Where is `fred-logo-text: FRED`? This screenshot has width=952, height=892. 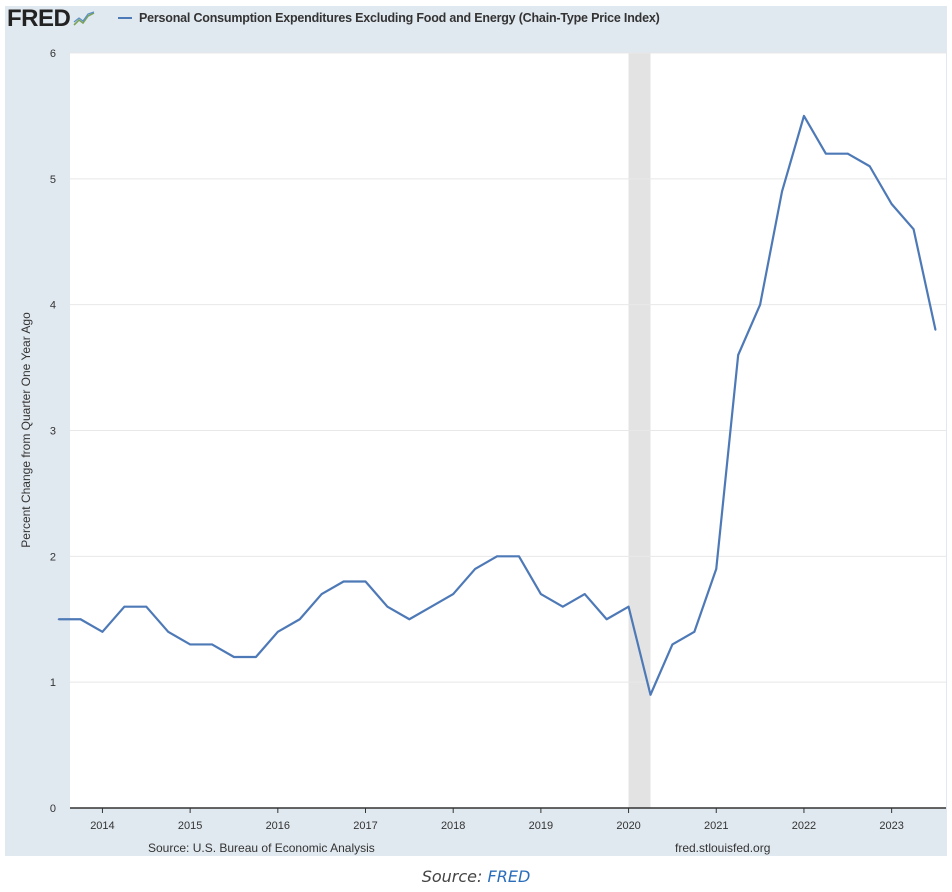 fred-logo-text: FRED is located at coordinates (39, 18).